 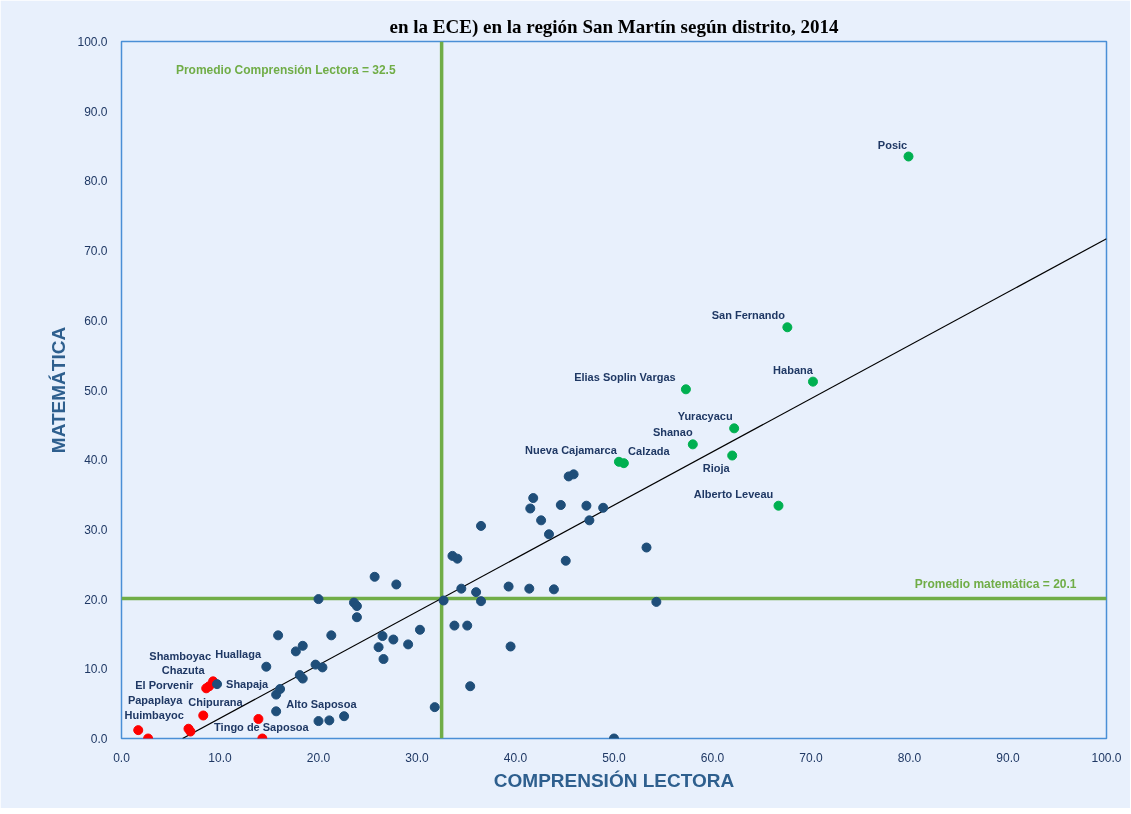 What do you see at coordinates (625, 377) in the screenshot?
I see `annotation: Elias Soplin Vargas` at bounding box center [625, 377].